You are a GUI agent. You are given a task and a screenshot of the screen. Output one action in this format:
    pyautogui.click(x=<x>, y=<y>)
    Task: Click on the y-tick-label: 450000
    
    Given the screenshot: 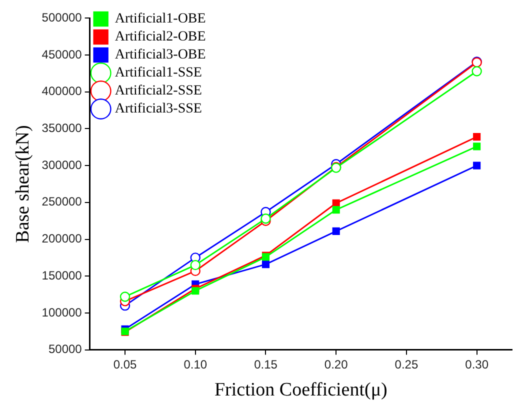 What is the action you would take?
    pyautogui.click(x=62, y=54)
    